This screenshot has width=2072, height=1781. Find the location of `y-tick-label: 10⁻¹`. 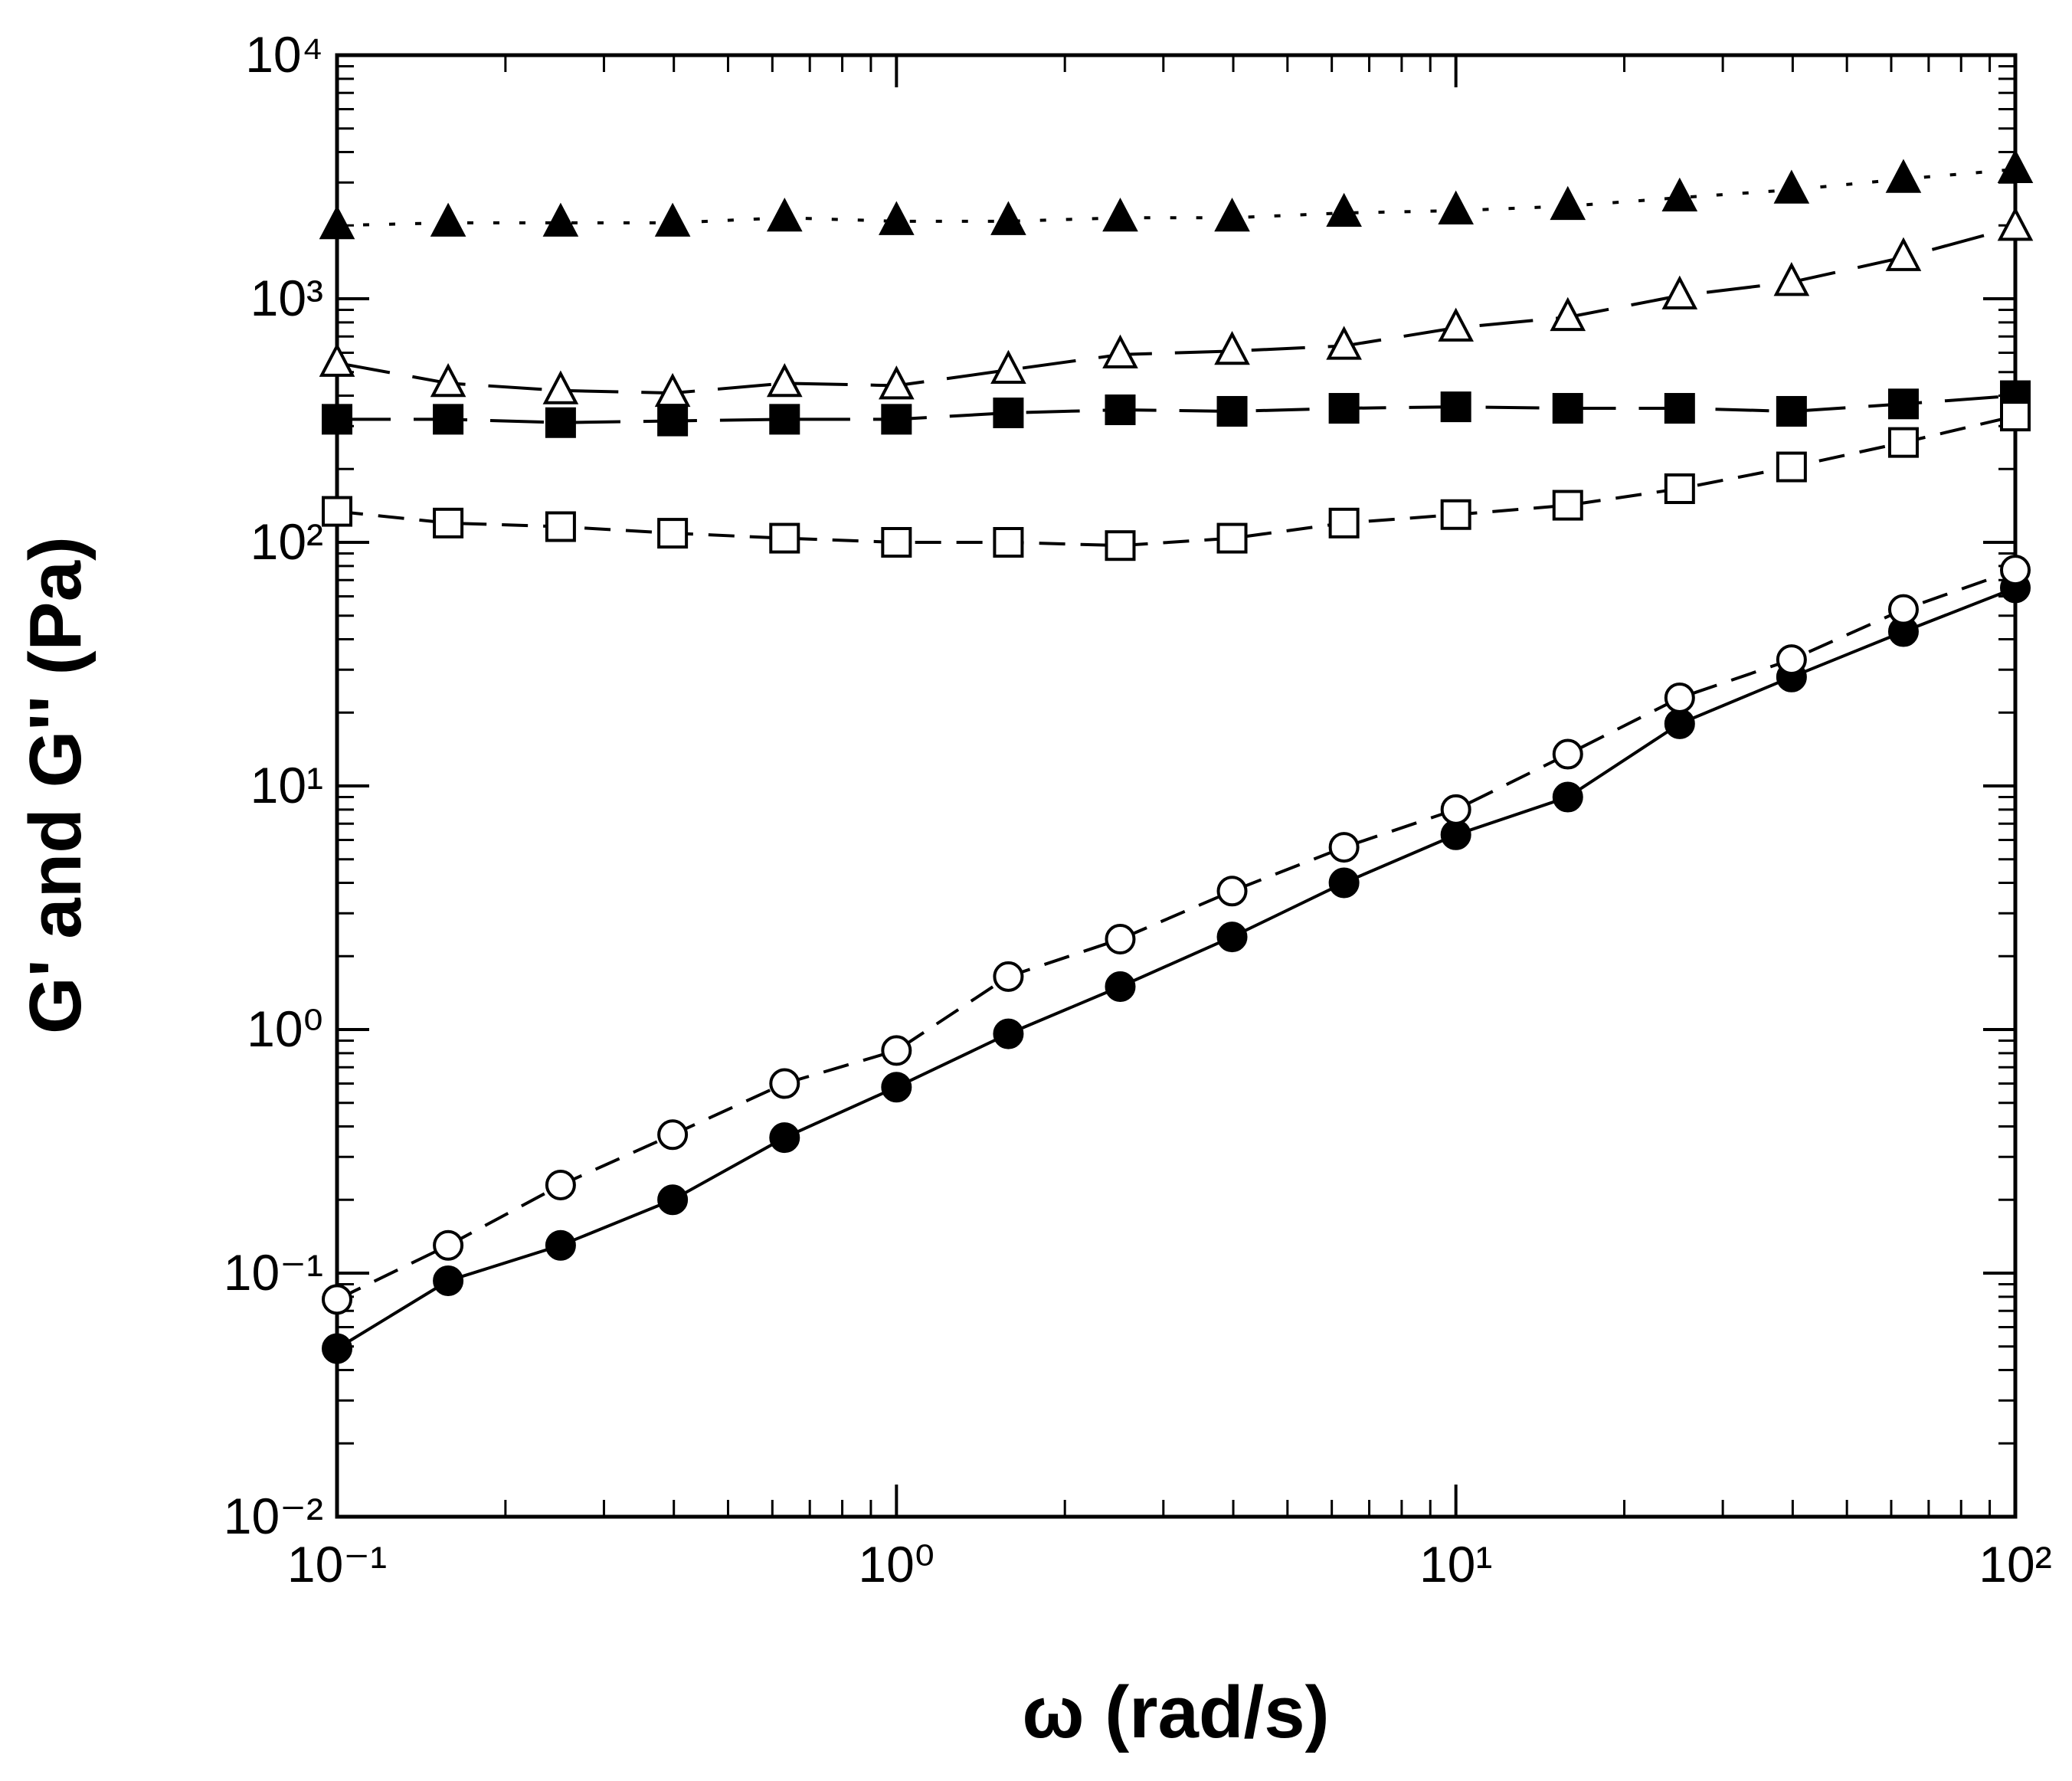

y-tick-label: 10⁻¹ is located at coordinates (273, 1272).